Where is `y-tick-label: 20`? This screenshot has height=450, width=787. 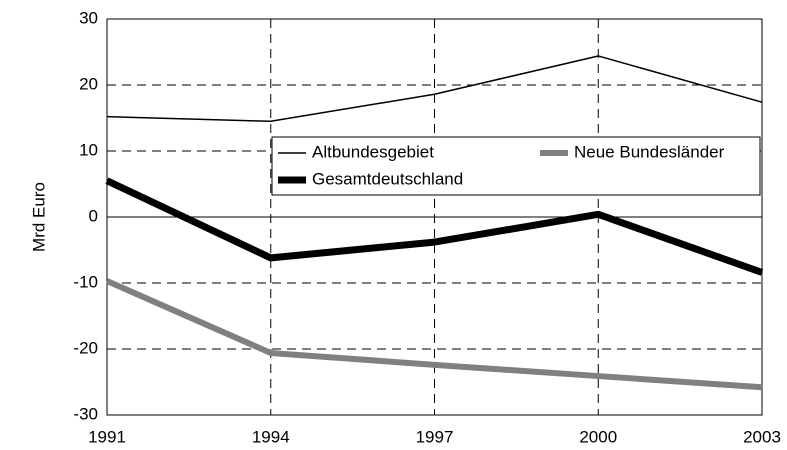
y-tick-label: 20 is located at coordinates (88, 83).